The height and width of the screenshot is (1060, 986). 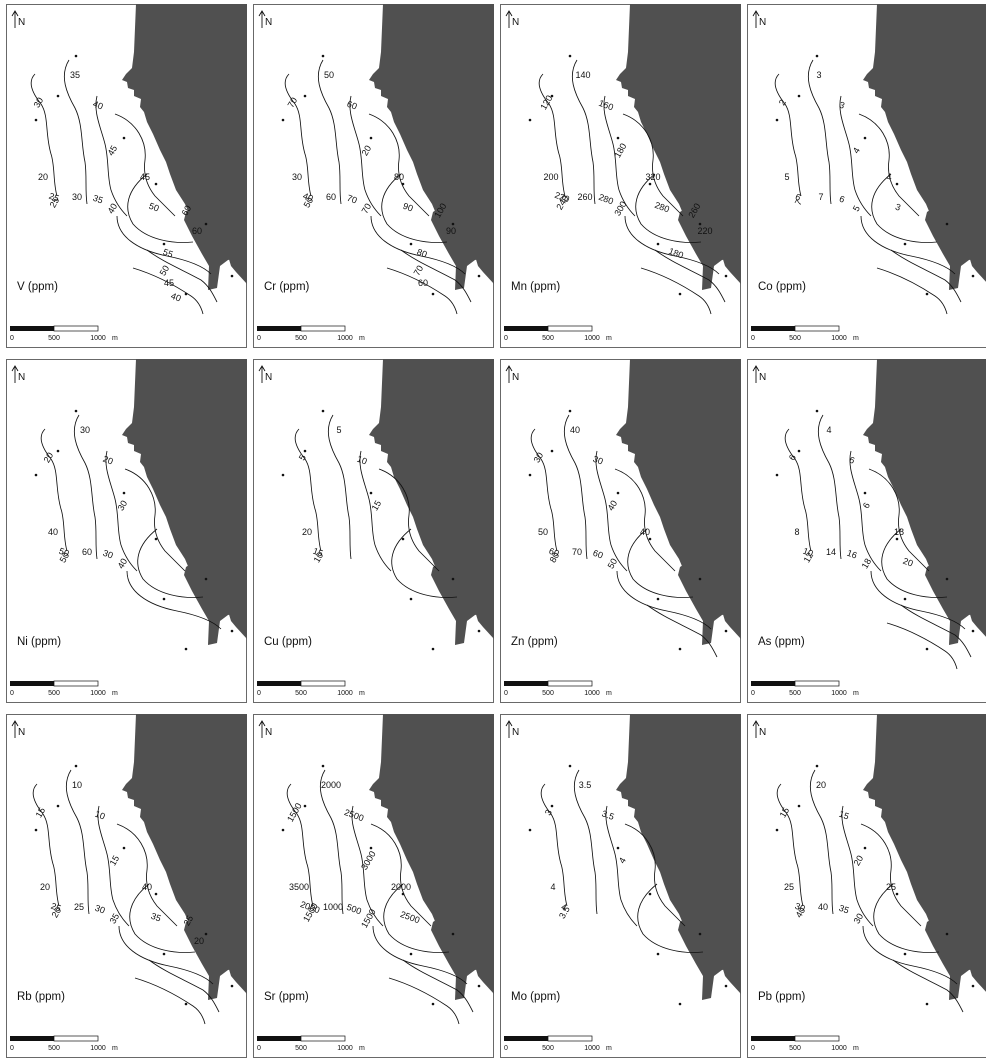 I want to click on contour-label: 180, so click(x=676, y=253).